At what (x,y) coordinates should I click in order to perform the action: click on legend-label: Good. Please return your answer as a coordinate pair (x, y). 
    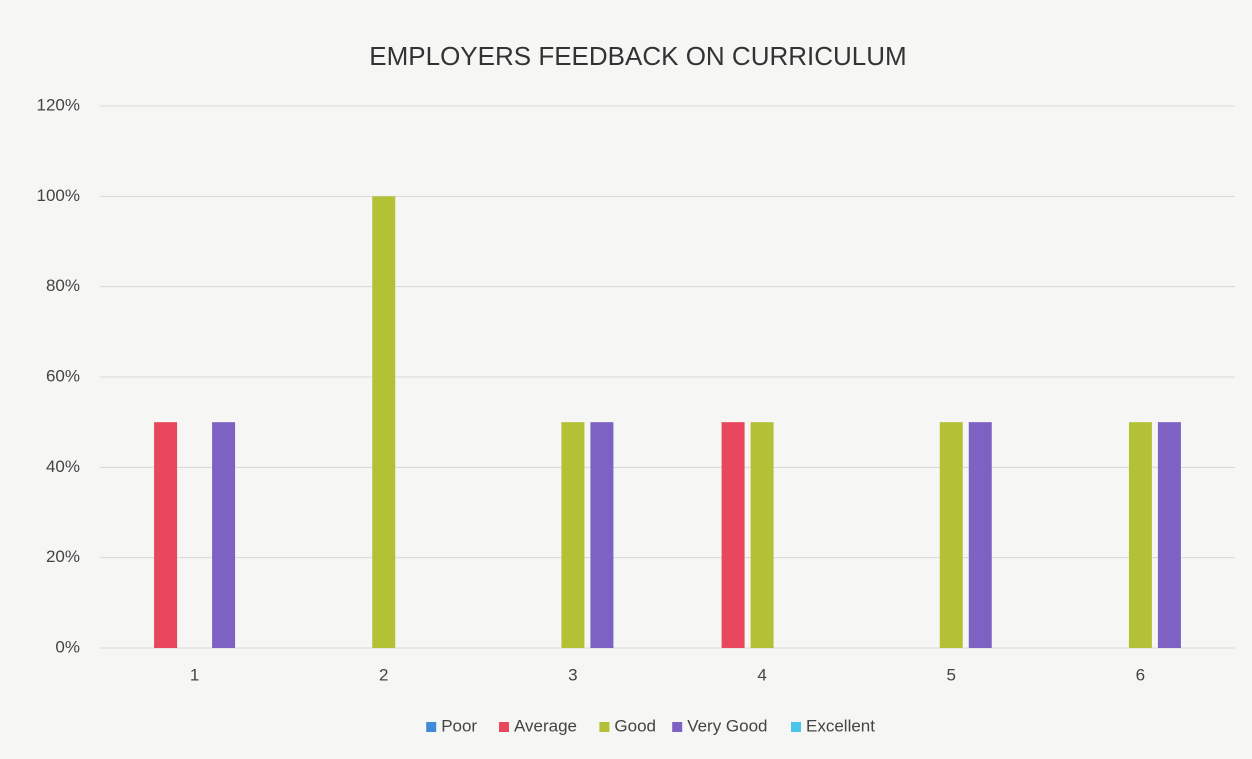
    Looking at the image, I should click on (635, 725).